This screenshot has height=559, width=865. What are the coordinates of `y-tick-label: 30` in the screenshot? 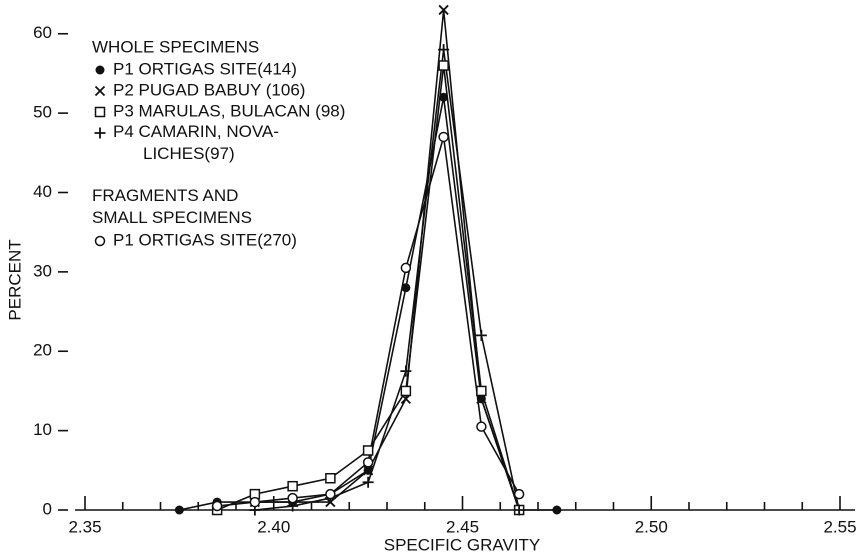 It's located at (42, 270).